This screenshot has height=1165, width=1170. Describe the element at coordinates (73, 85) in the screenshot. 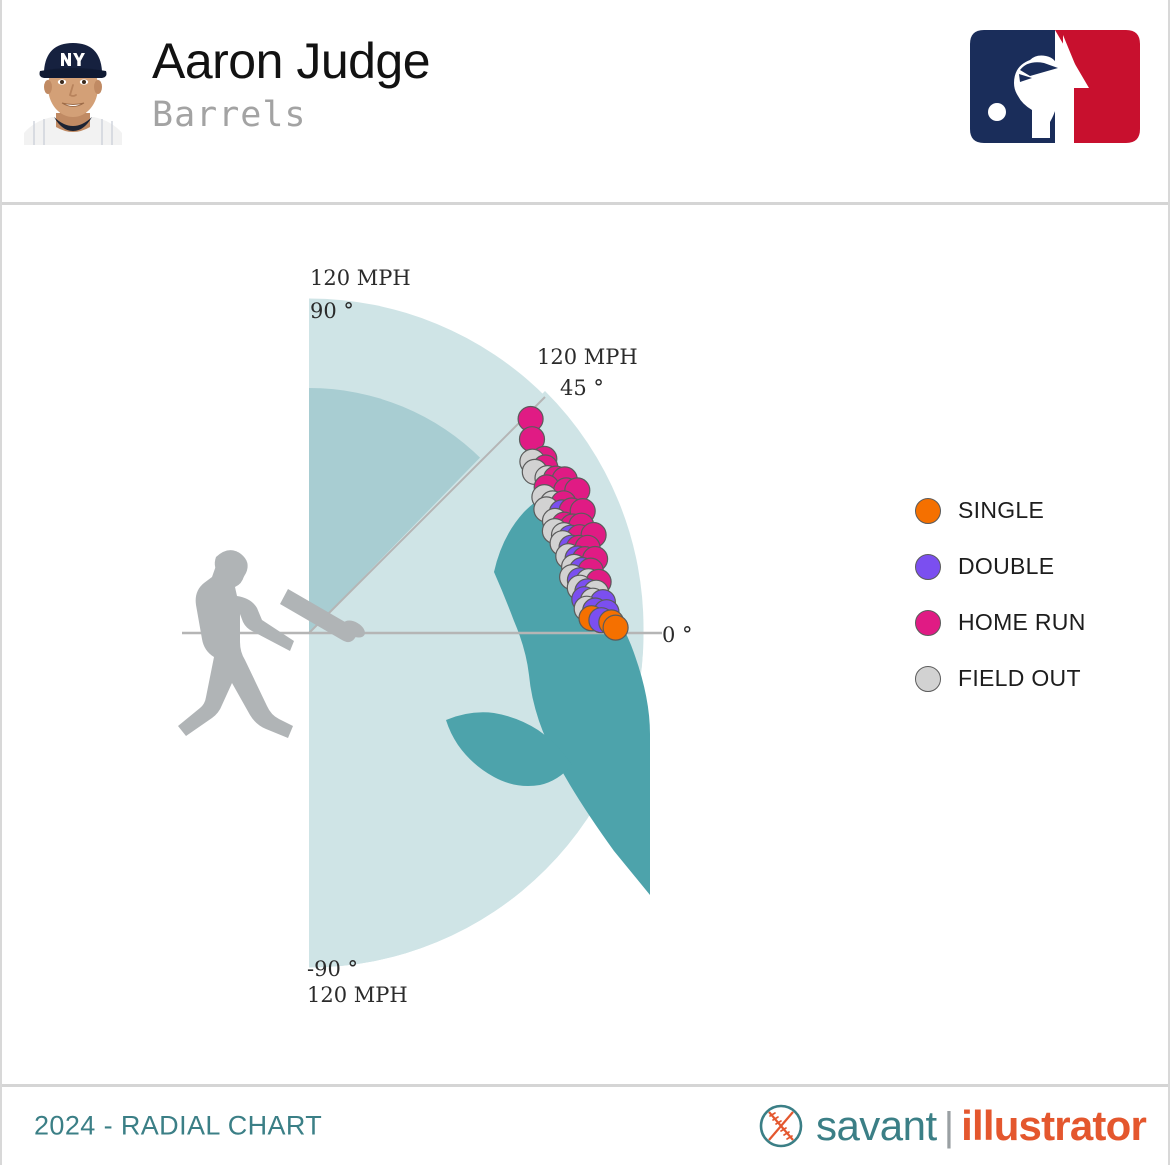

I see `player-headshot` at that location.